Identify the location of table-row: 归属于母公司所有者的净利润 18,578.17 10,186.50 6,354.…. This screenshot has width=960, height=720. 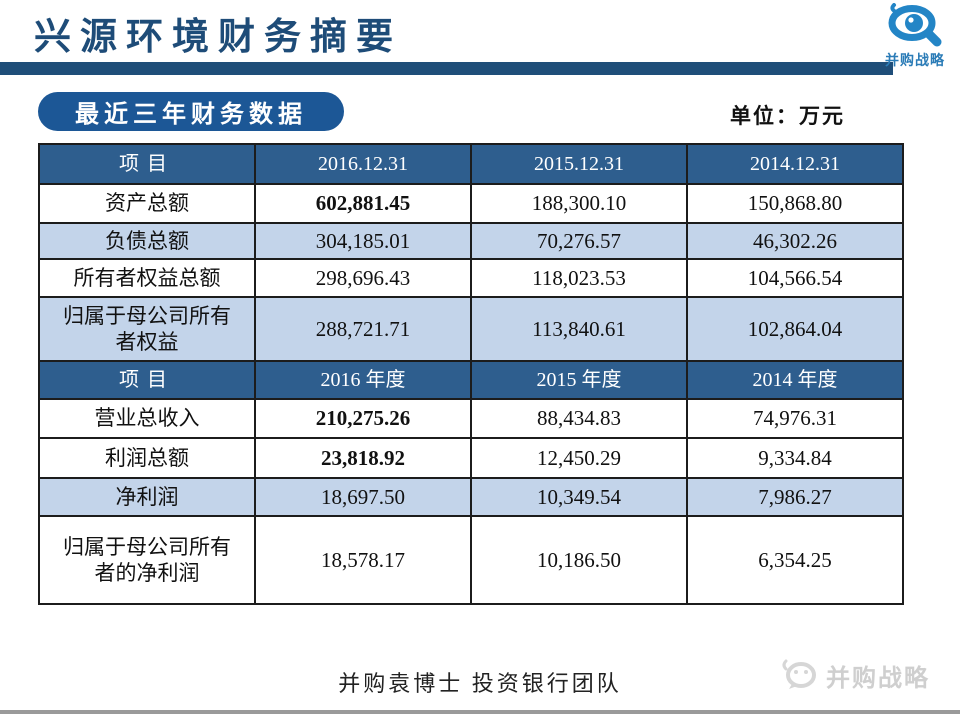
(471, 560).